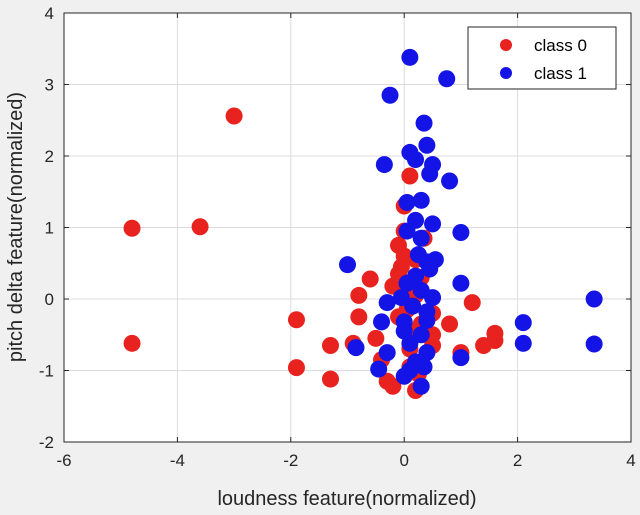 This screenshot has width=640, height=515. What do you see at coordinates (46, 442) in the screenshot?
I see `y-tick-label: -2` at bounding box center [46, 442].